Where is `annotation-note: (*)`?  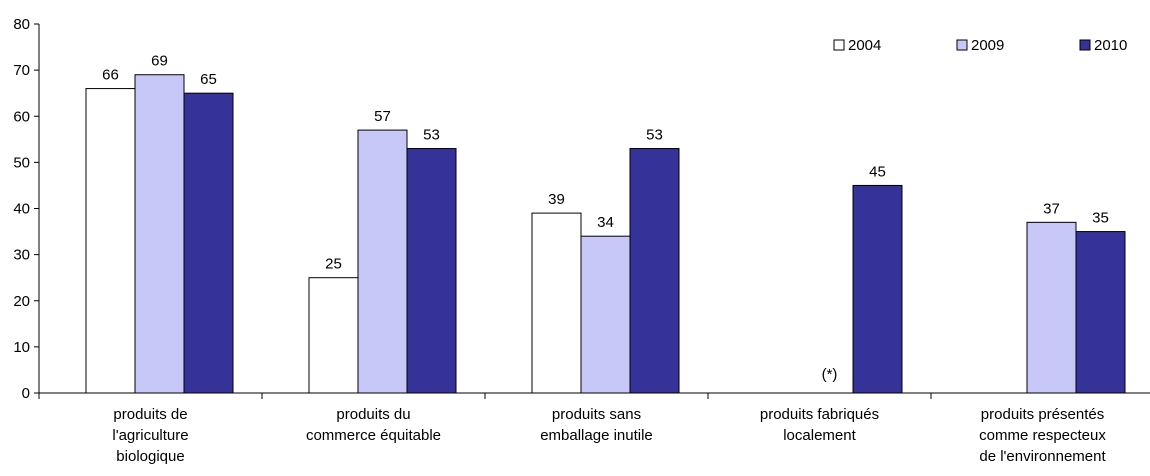 annotation-note: (*) is located at coordinates (830, 374).